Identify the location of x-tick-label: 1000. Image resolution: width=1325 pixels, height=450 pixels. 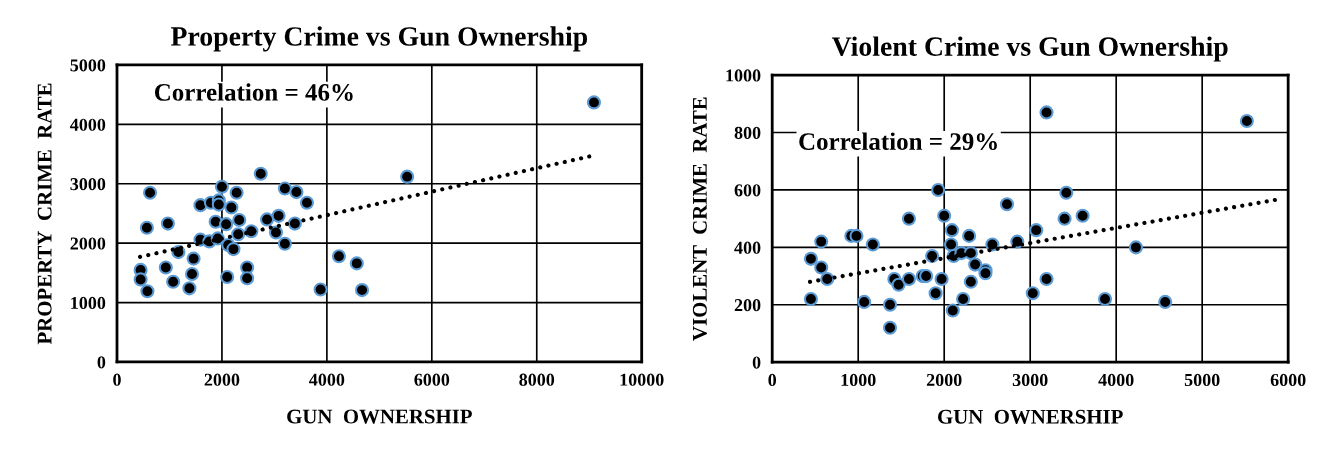
(858, 380).